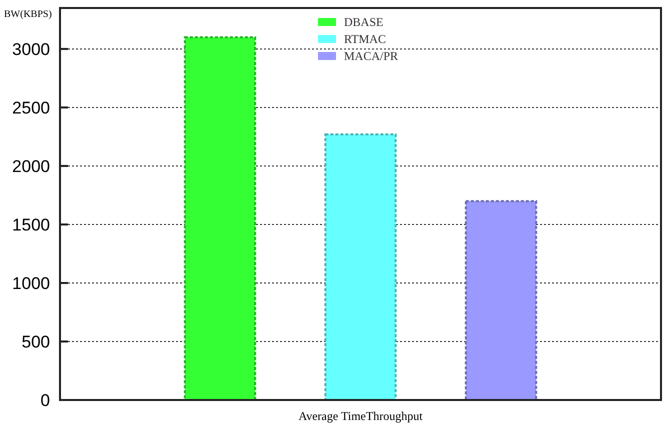 This screenshot has width=665, height=428. I want to click on y-tick-label: 0, so click(45, 400).